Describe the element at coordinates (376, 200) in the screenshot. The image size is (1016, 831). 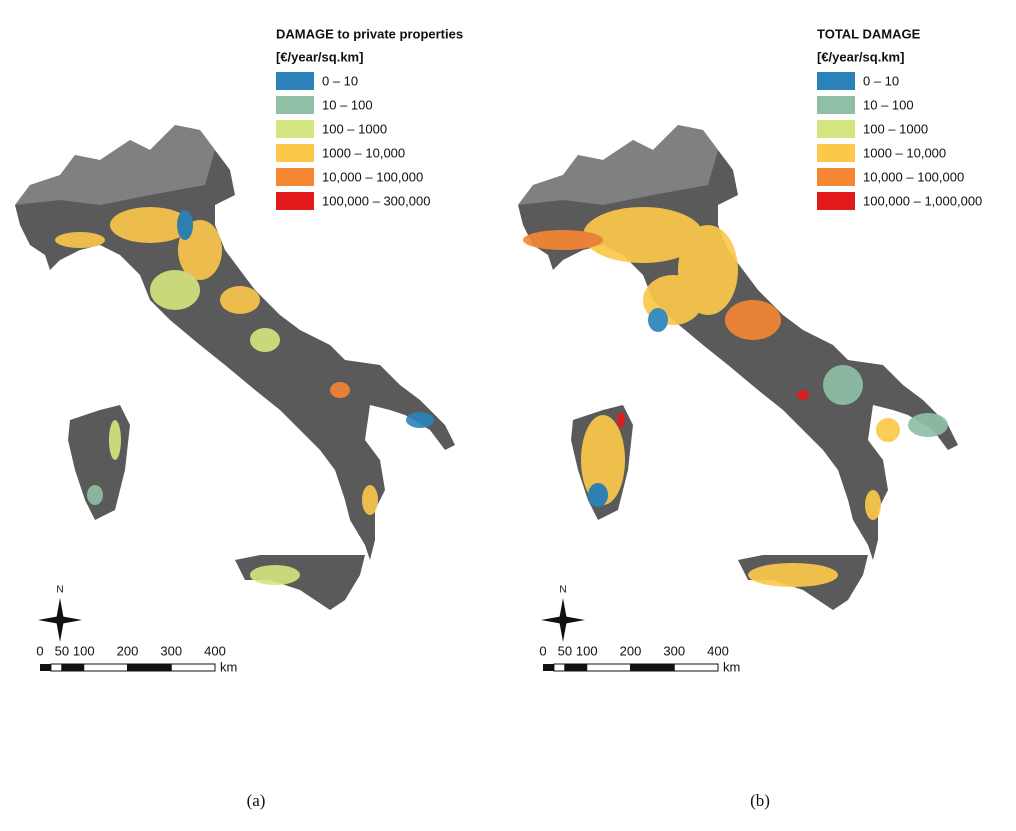
I see `legend-label: 100,000 – 300,000` at that location.